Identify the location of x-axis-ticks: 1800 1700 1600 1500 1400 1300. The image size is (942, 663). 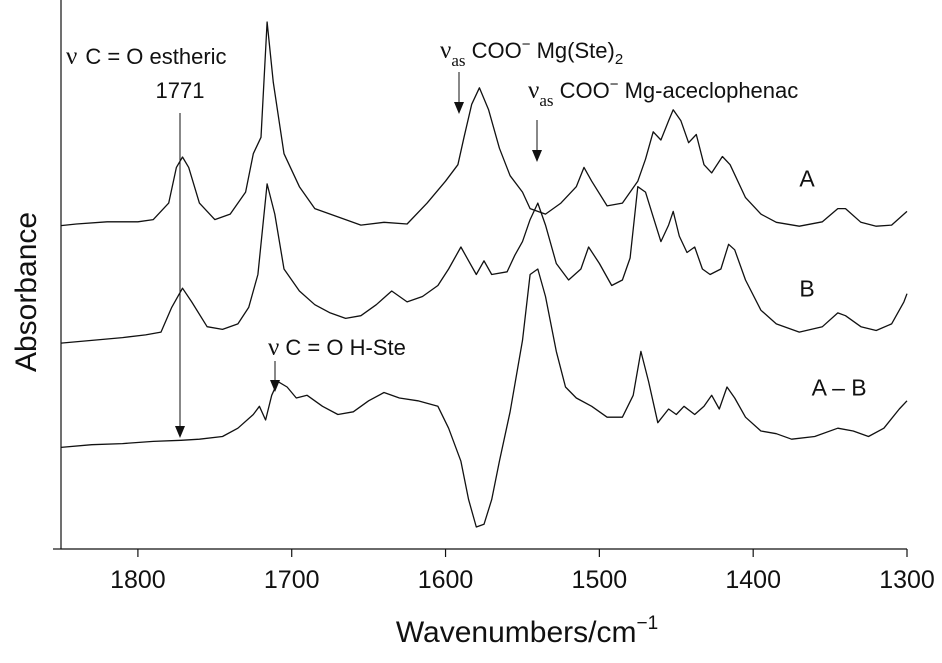
(522, 571).